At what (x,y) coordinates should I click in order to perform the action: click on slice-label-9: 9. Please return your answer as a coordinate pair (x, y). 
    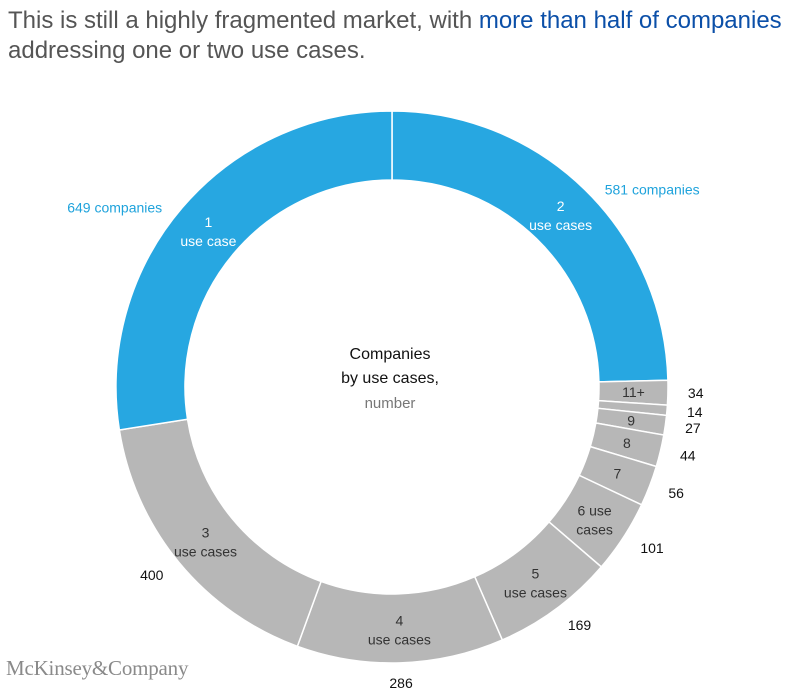
    Looking at the image, I should click on (631, 420).